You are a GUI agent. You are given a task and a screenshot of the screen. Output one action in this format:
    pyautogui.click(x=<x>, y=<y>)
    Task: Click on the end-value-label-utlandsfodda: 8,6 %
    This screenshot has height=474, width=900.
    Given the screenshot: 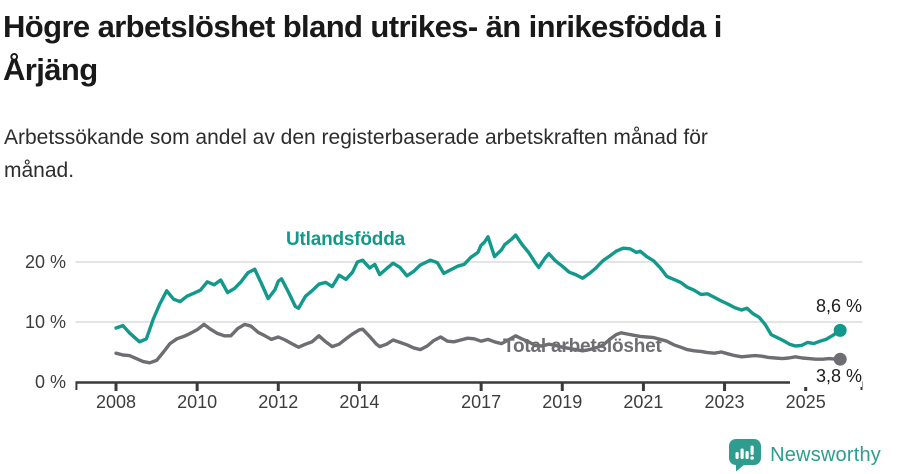 What is the action you would take?
    pyautogui.click(x=826, y=306)
    